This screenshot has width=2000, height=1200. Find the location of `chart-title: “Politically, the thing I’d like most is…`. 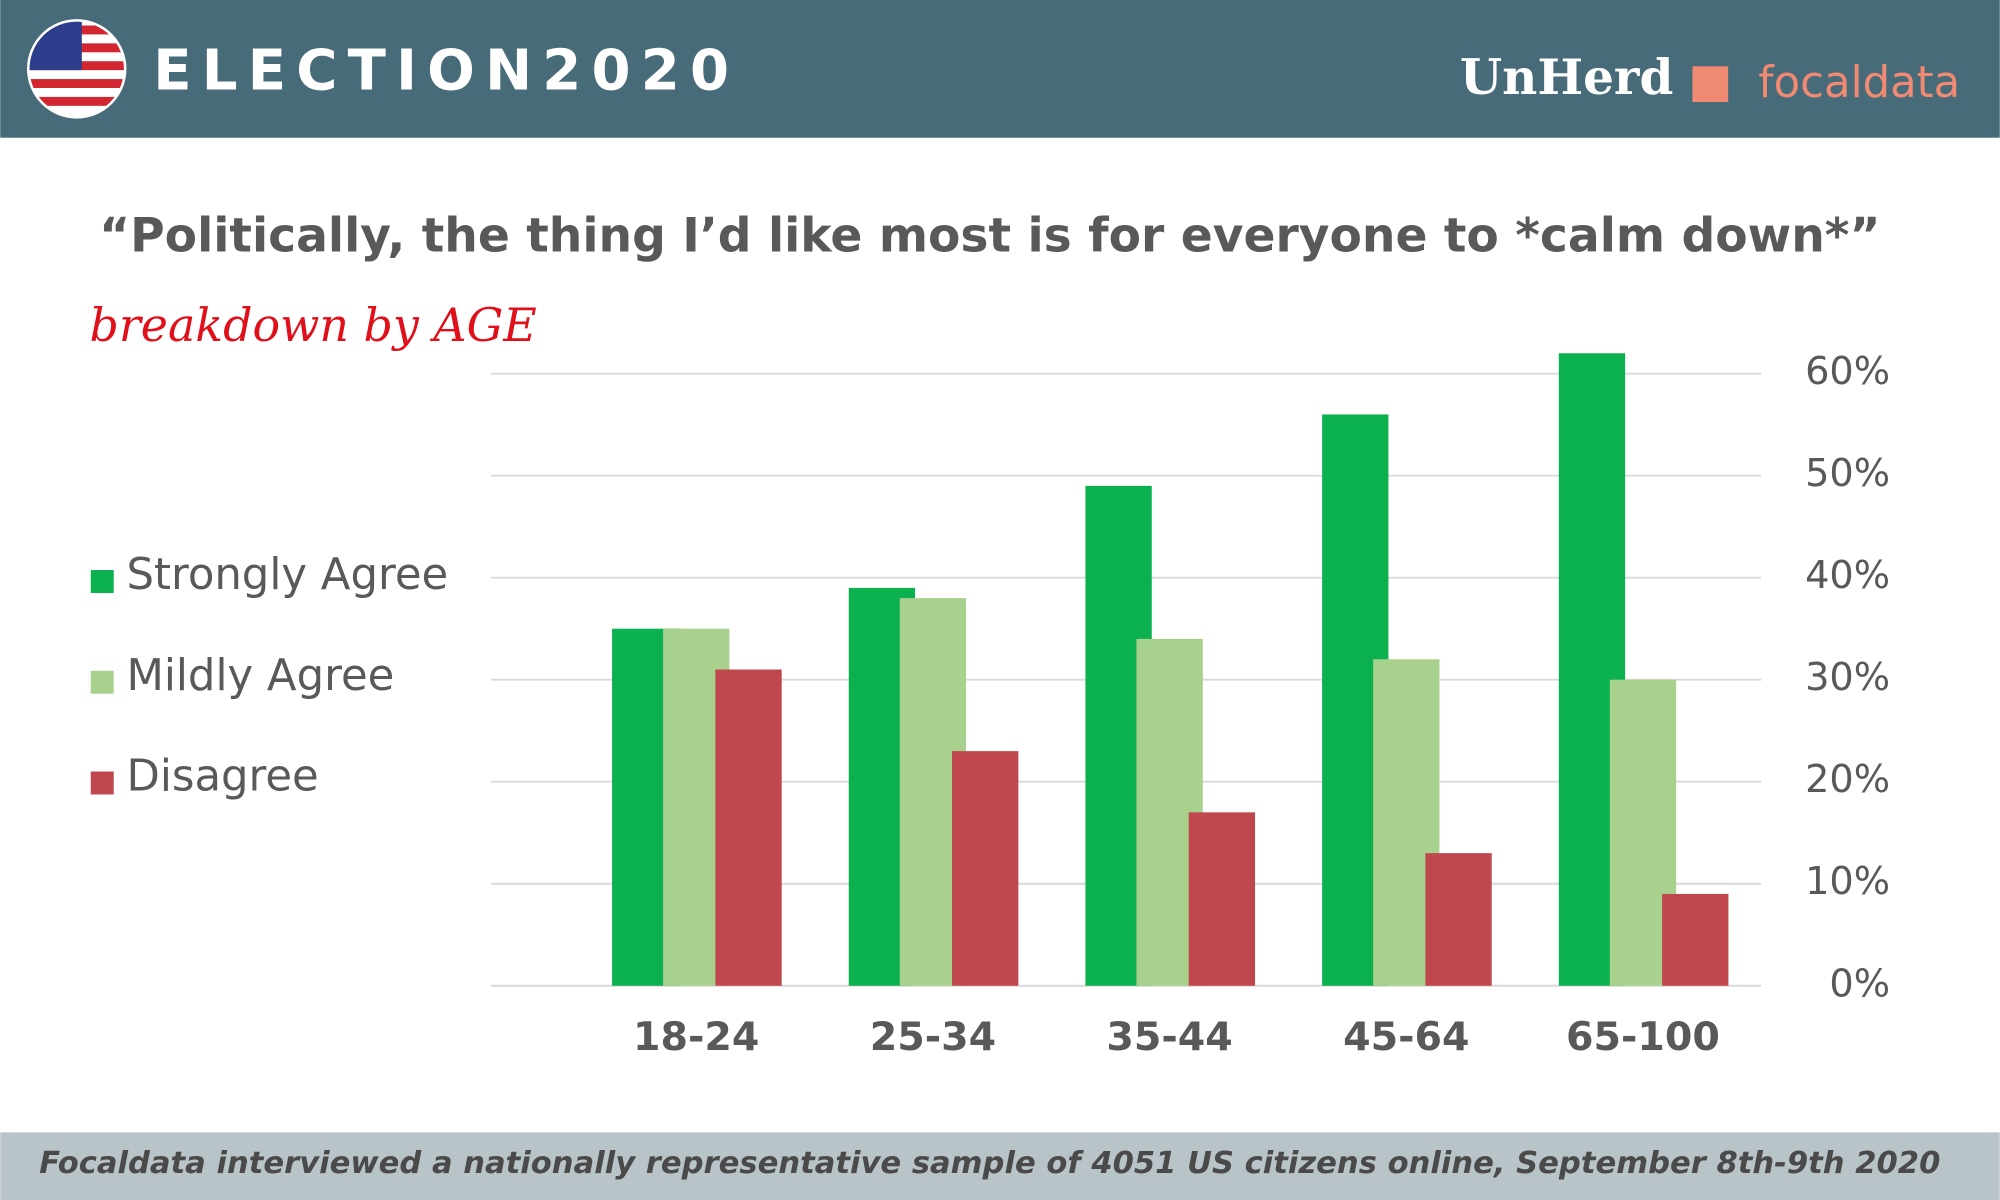

chart-title: “Politically, the thing I’d like most is… is located at coordinates (989, 235).